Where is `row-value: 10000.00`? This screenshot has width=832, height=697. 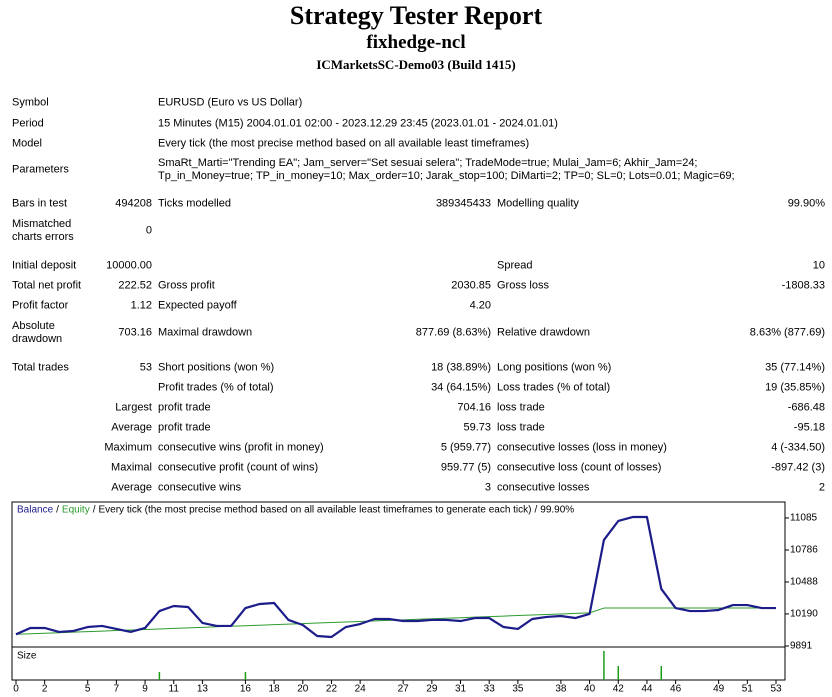
row-value: 10000.00 is located at coordinates (129, 265).